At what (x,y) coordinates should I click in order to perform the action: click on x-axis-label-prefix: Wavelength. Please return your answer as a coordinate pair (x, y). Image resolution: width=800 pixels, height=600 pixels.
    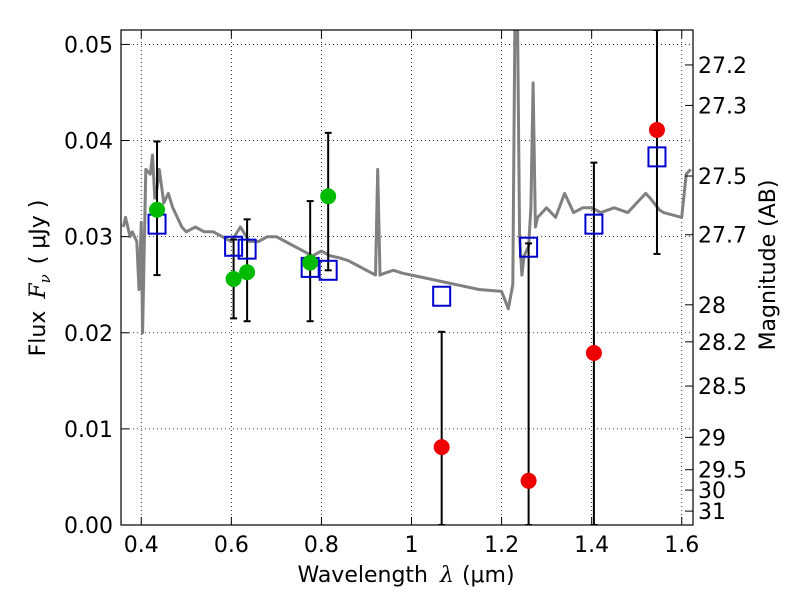
    Looking at the image, I should click on (362, 575).